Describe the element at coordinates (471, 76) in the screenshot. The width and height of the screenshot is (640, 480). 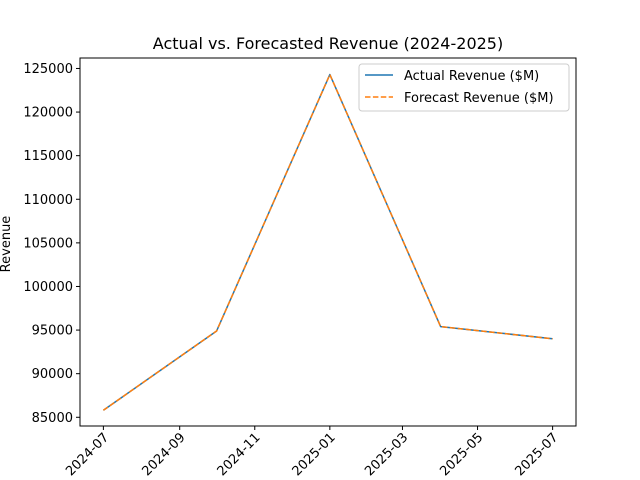
I see `legend-label-actual-revenue: Actual Revenue ($M)` at that location.